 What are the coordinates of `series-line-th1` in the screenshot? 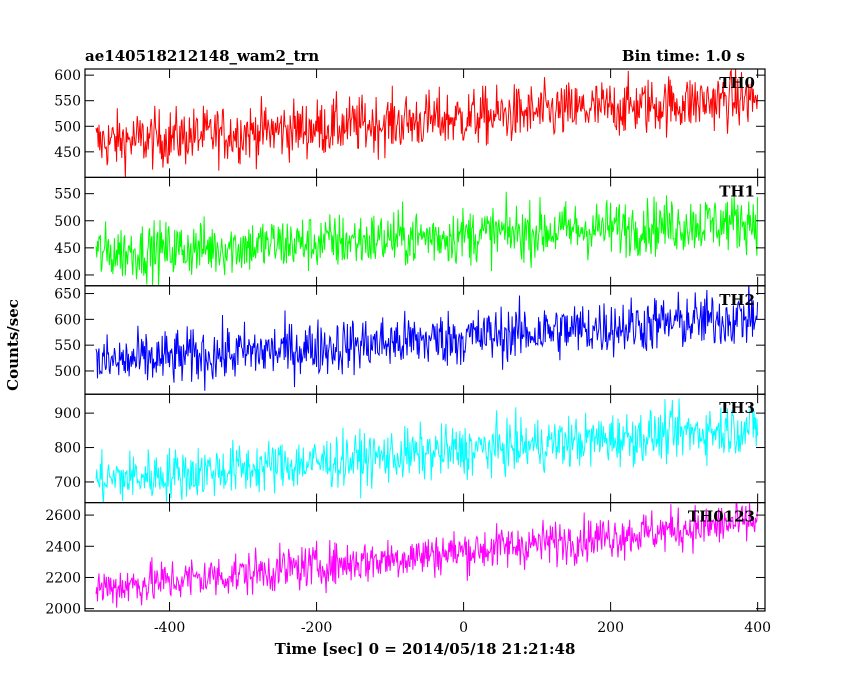 It's located at (427, 238).